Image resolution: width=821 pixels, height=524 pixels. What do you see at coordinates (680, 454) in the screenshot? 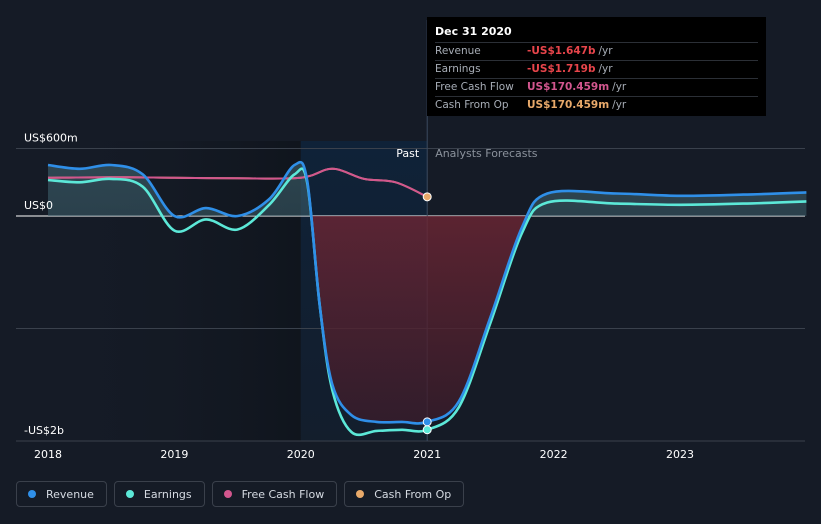
I see `x-tick-label: 2023` at bounding box center [680, 454].